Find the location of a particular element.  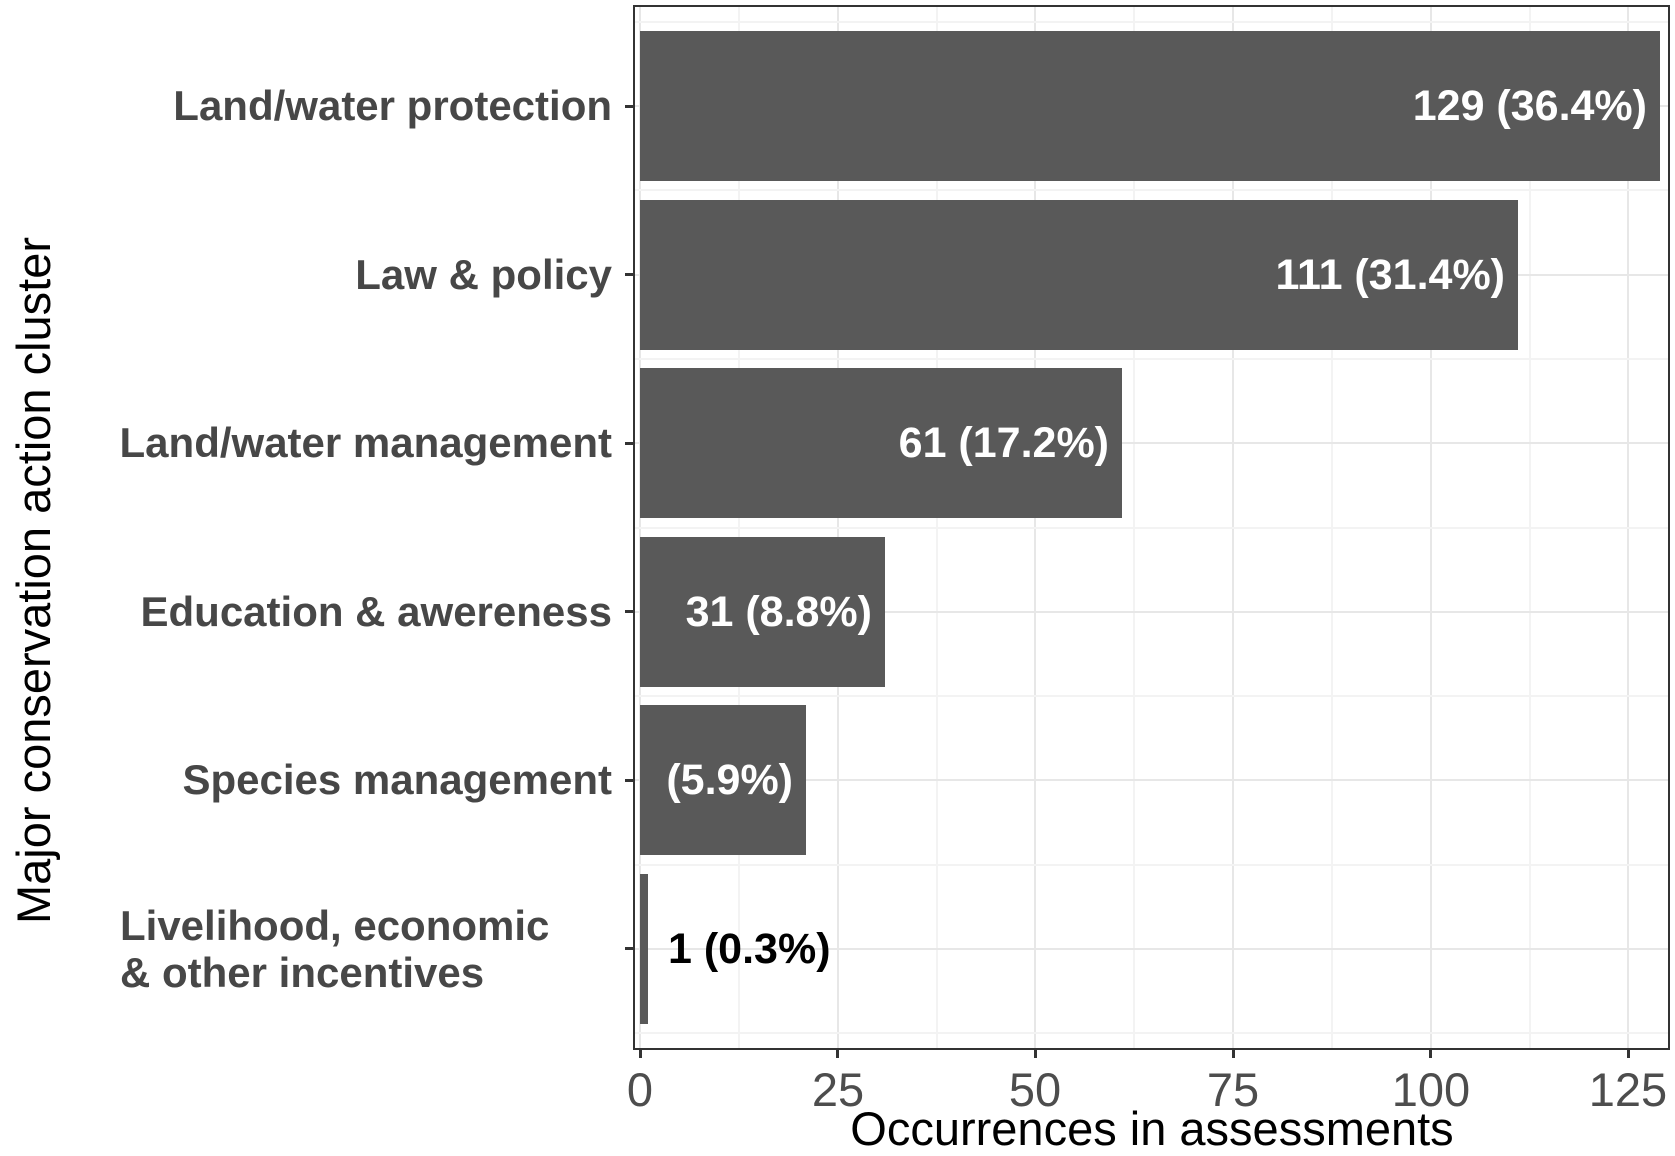

x-tick-label: 125 is located at coordinates (1628, 1089).